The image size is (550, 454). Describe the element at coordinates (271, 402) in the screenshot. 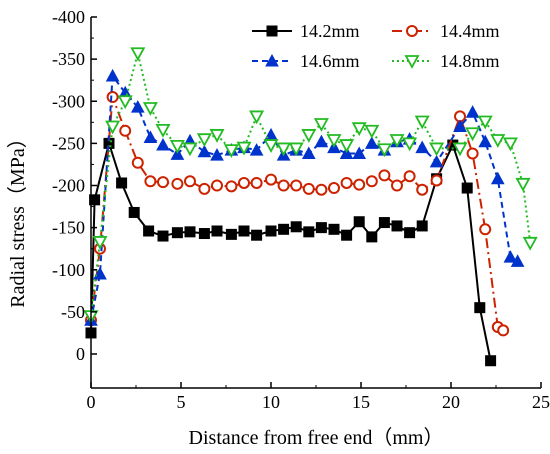

I see `x-tick-label: 10` at that location.